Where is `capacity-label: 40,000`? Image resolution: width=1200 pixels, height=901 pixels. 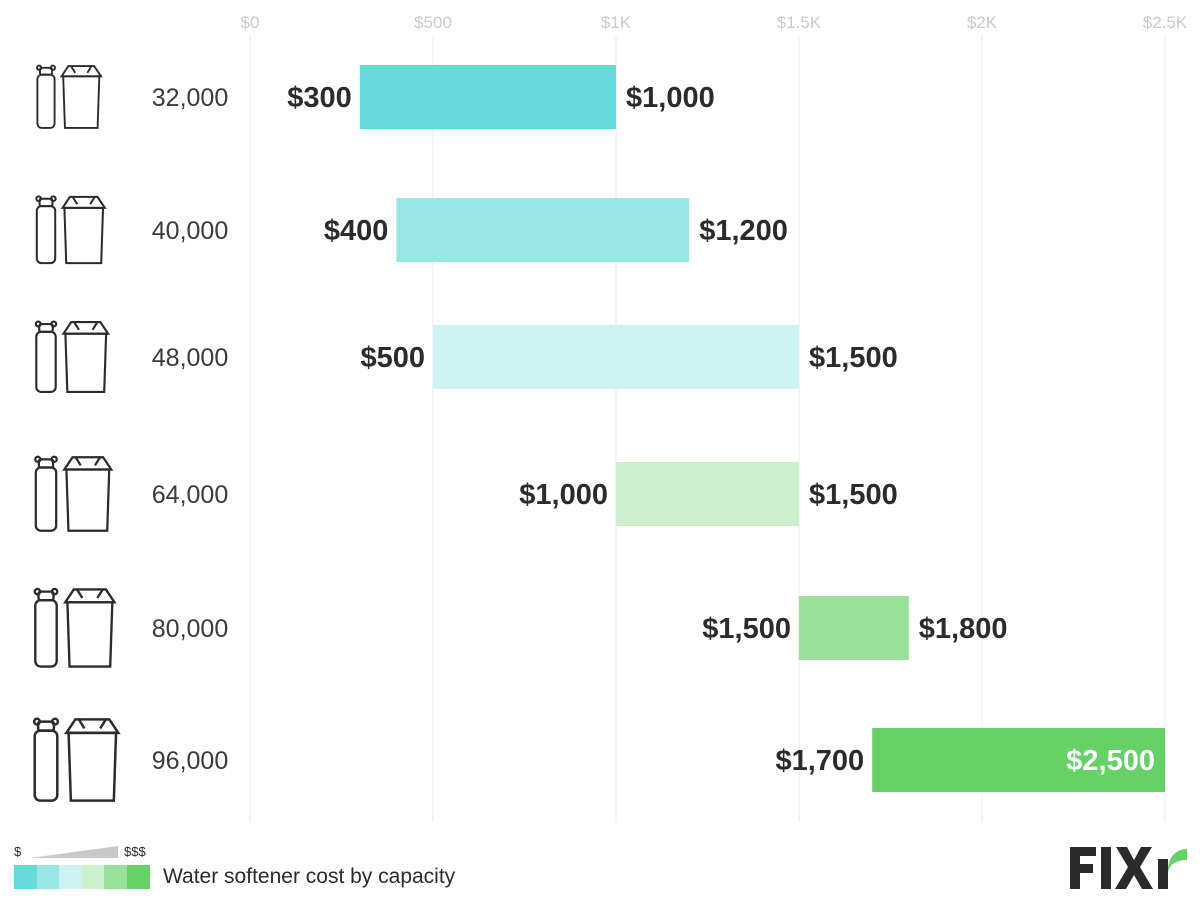
capacity-label: 40,000 is located at coordinates (190, 231).